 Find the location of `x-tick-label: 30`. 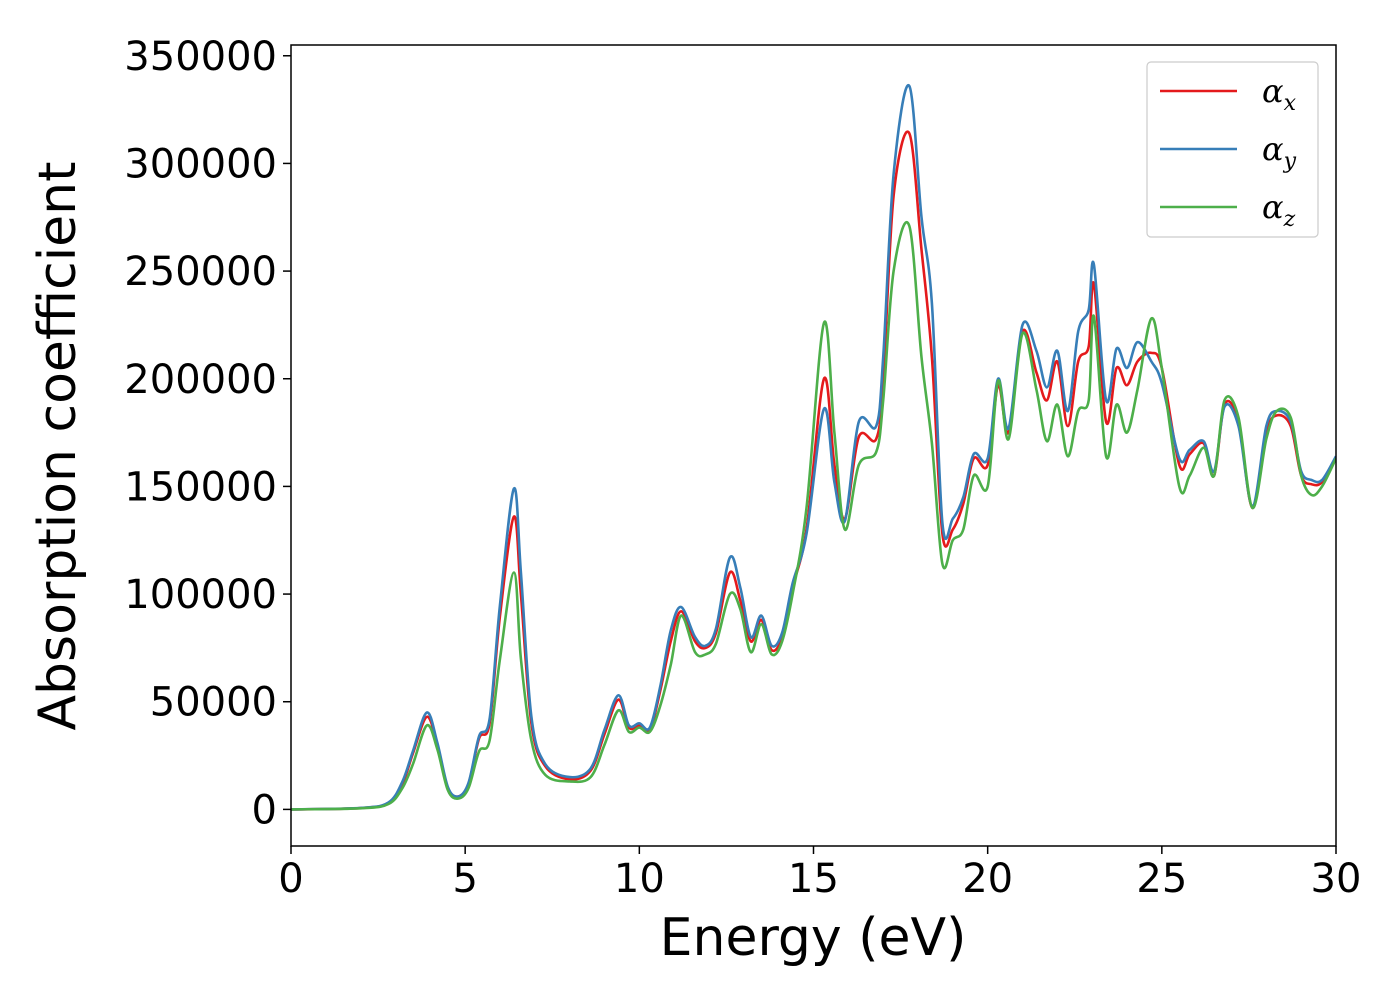

x-tick-label: 30 is located at coordinates (1336, 879).